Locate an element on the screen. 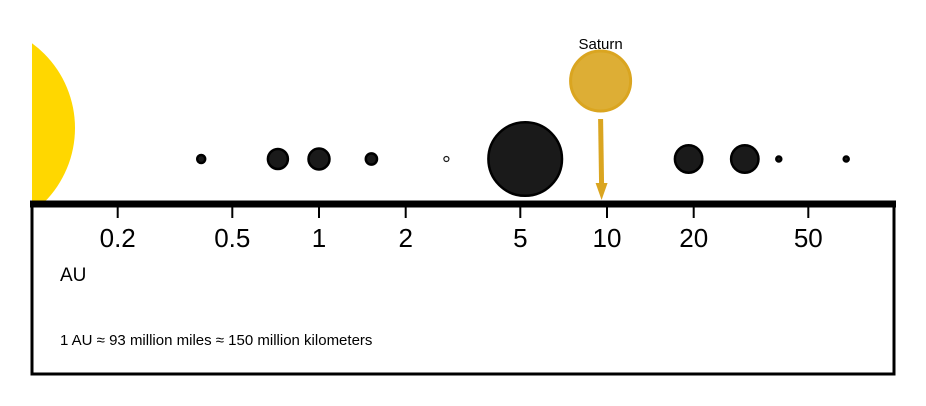 This screenshot has width=926, height=406. axis-ticks: 0.2 0.5 1 2 5 10 20 50 is located at coordinates (461, 228).